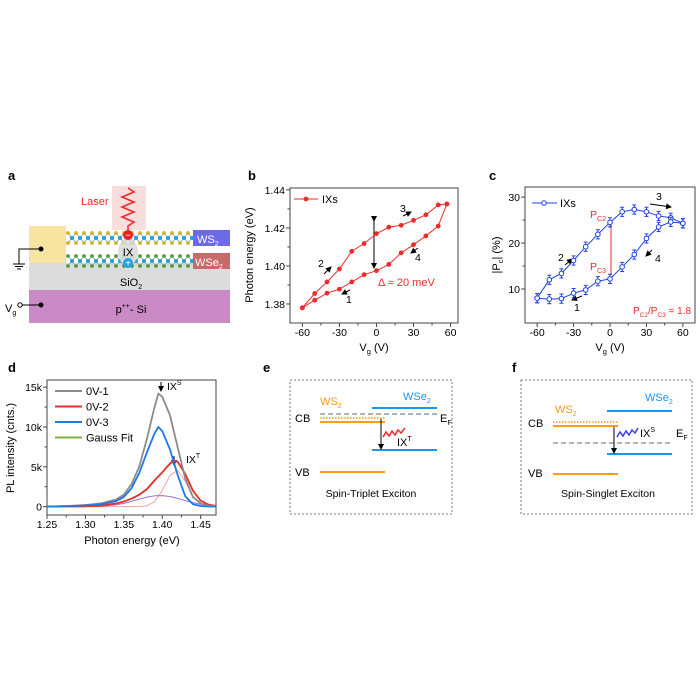 This screenshot has width=700, height=700. What do you see at coordinates (34, 388) in the screenshot?
I see `chart-d-y-tick-label: 15k` at bounding box center [34, 388].